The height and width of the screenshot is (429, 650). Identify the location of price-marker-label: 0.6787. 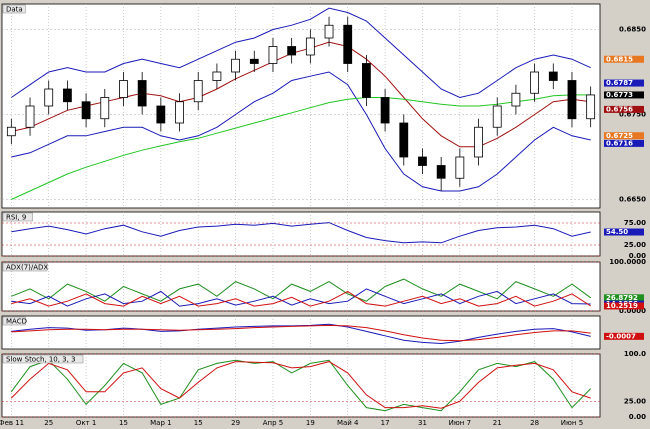
(619, 83).